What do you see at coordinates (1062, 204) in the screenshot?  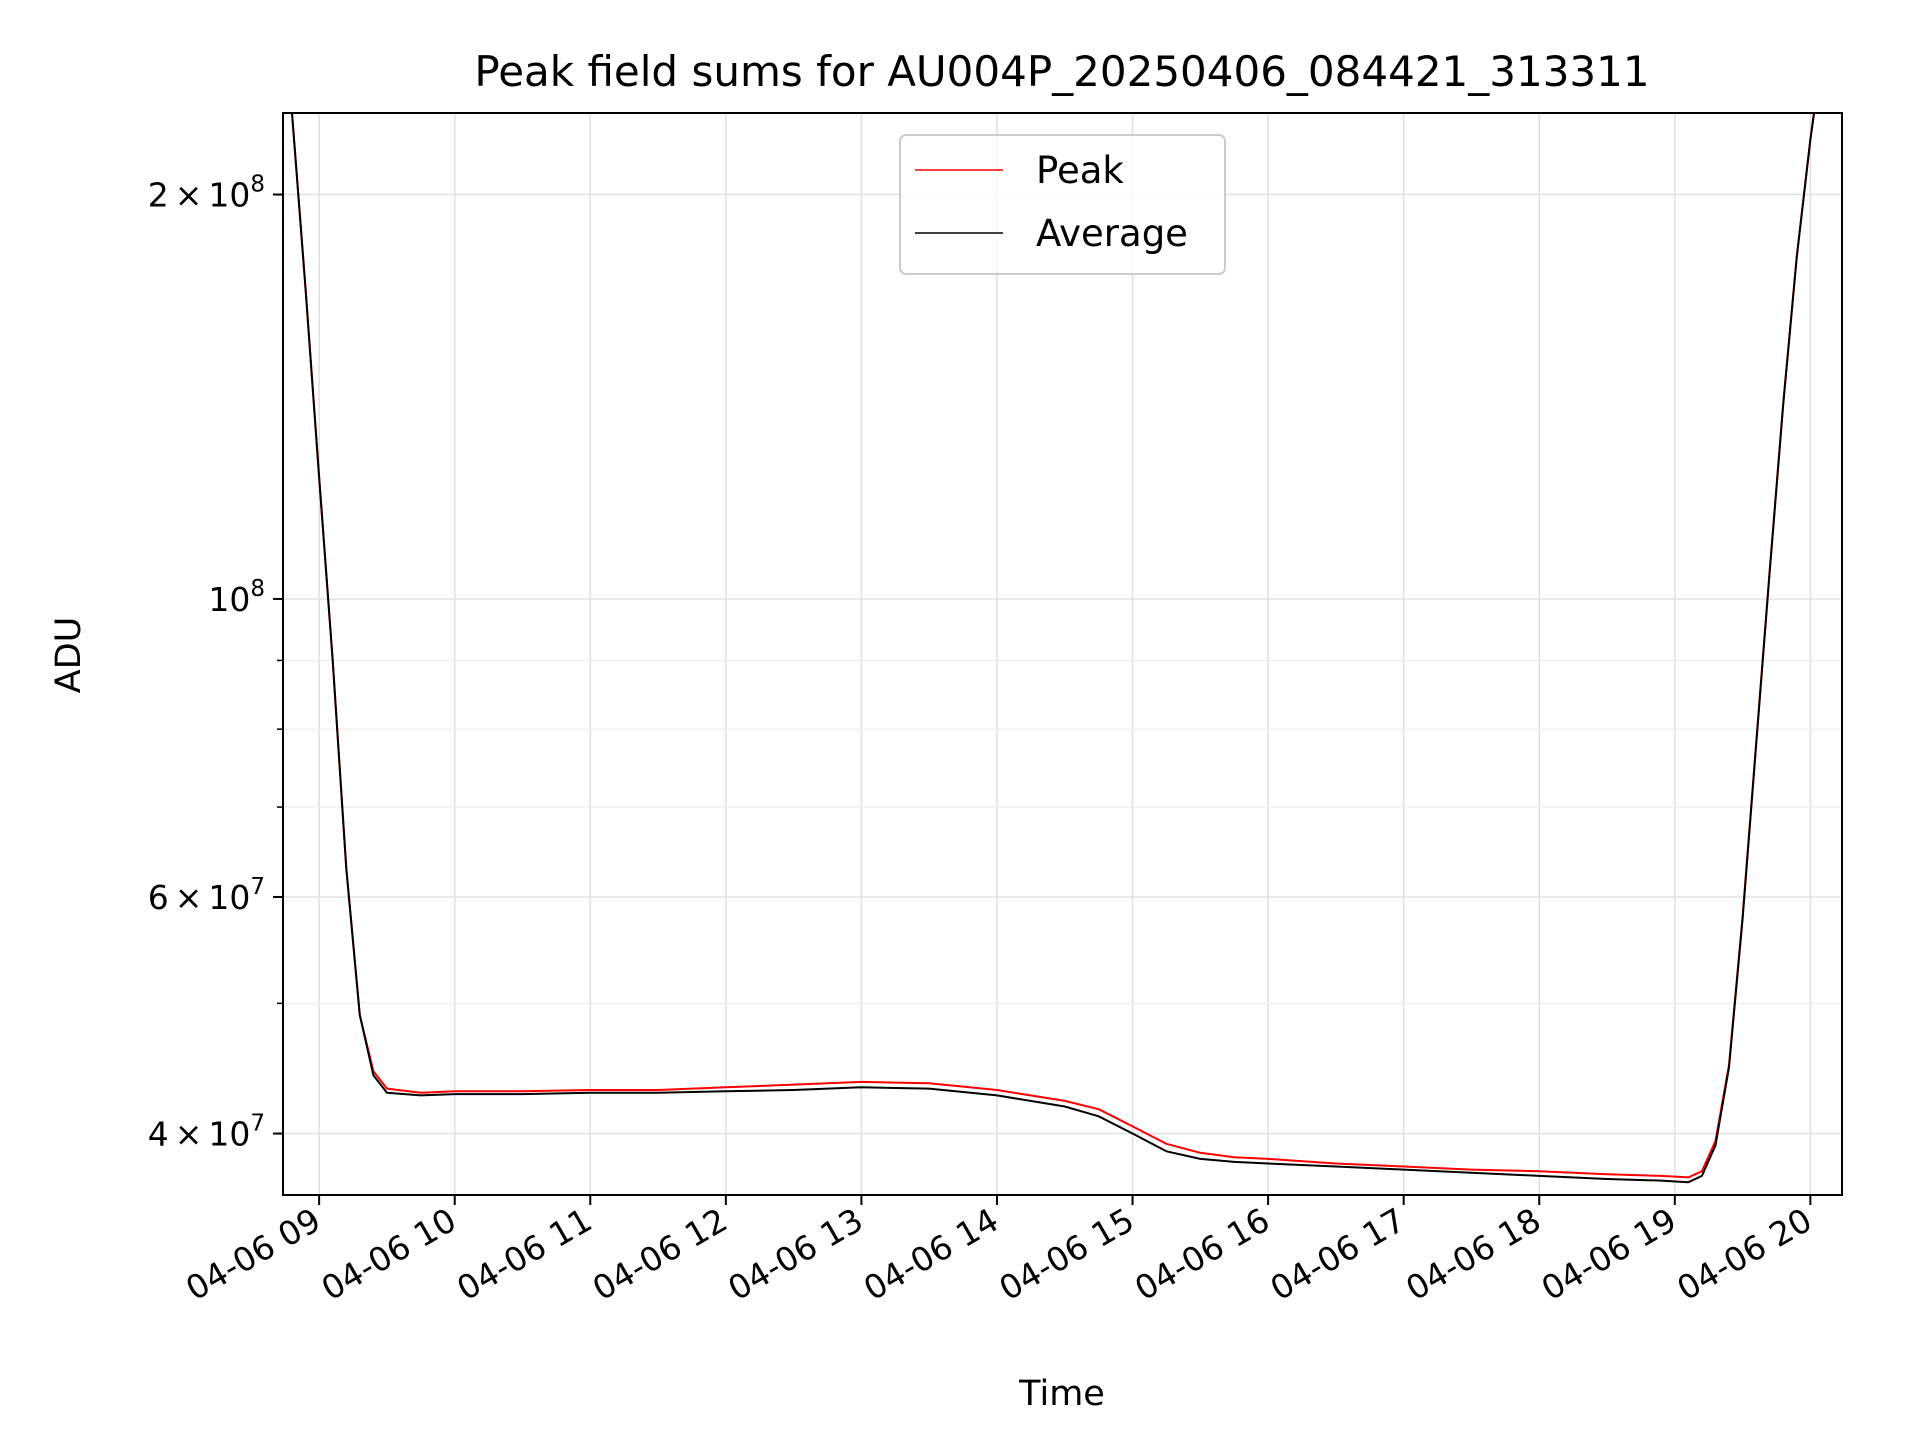 I see `legend: Peak Average` at bounding box center [1062, 204].